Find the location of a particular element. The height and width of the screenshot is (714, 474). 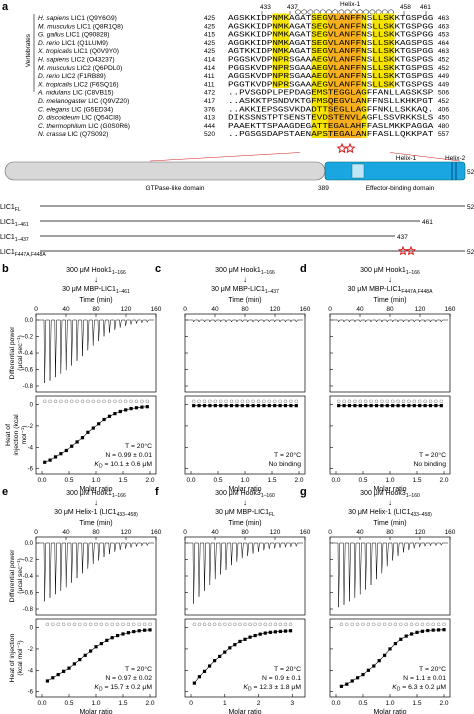

panel-label-c: c is located at coordinates (158, 269).